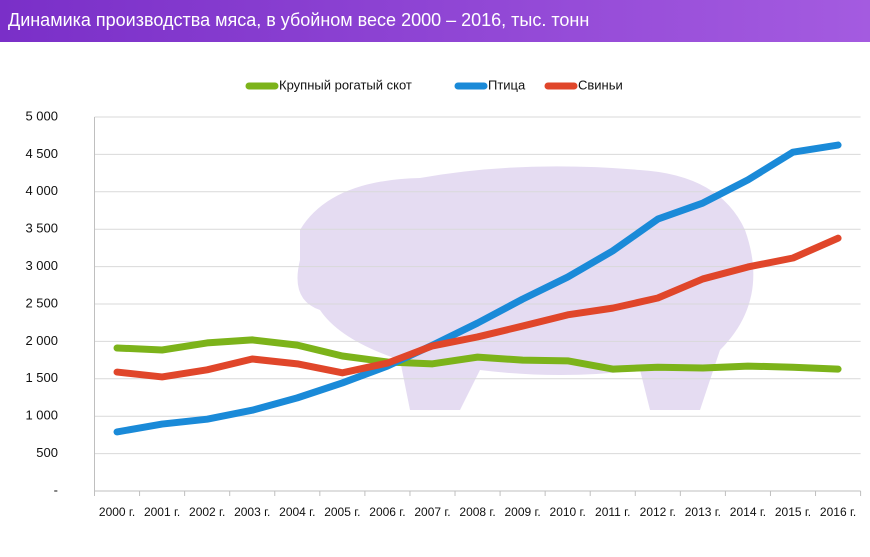 The width and height of the screenshot is (870, 557). Describe the element at coordinates (703, 512) in the screenshot. I see `x-tick-label: 2013 г.` at that location.